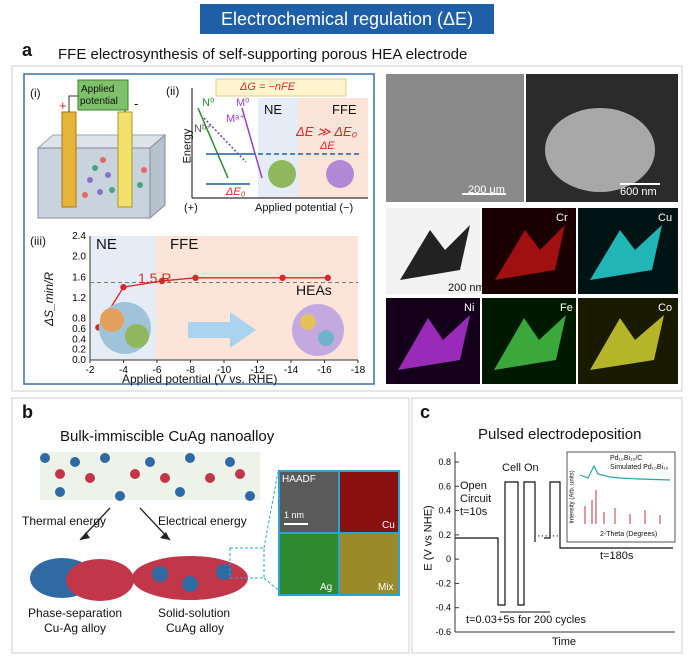 This screenshot has height=660, width=693. I want to click on pulse-y-tick-label-5: -0.2, so click(443, 583).